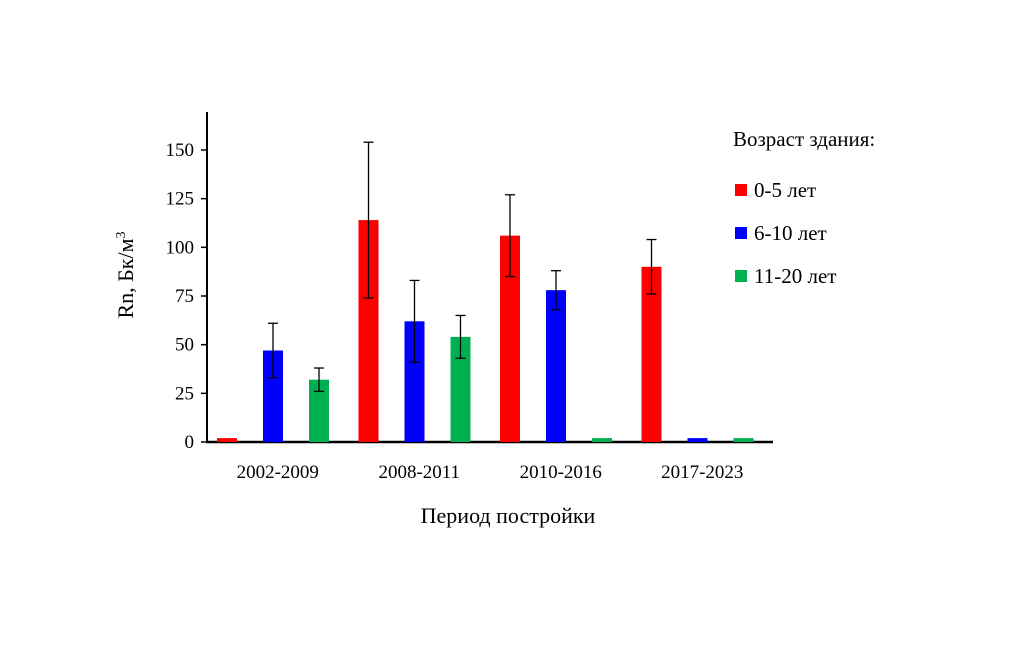 The height and width of the screenshot is (661, 1024). Describe the element at coordinates (180, 150) in the screenshot. I see `y-tick-label: 150` at that location.